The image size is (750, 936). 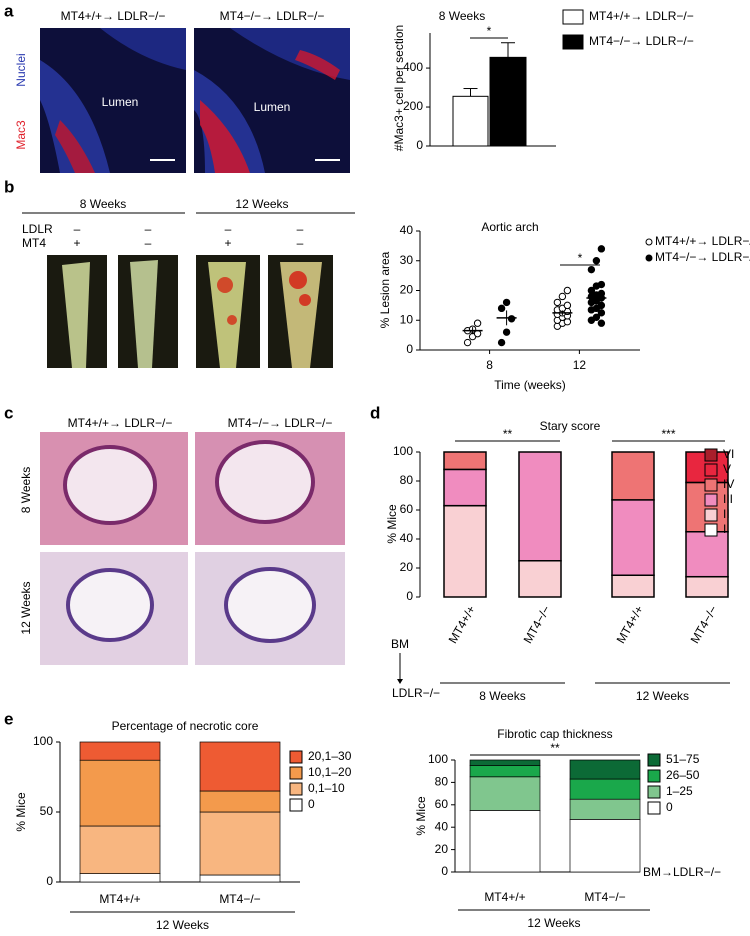 What do you see at coordinates (413, 106) in the screenshot?
I see `y-tick-label: 200` at bounding box center [413, 106].